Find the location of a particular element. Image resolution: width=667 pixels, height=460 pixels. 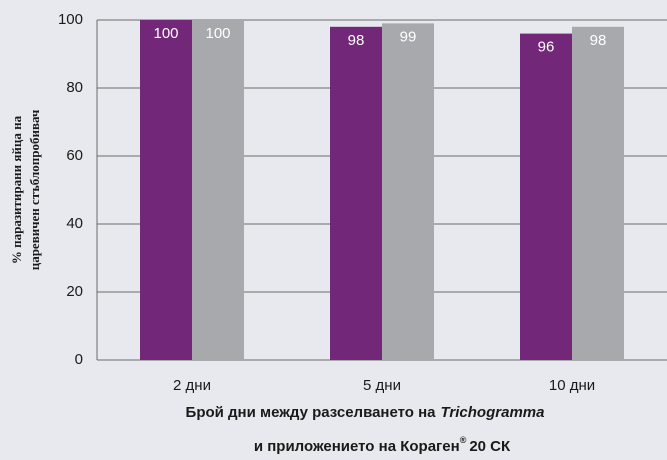

y-tick-label: 0 is located at coordinates (79, 359).